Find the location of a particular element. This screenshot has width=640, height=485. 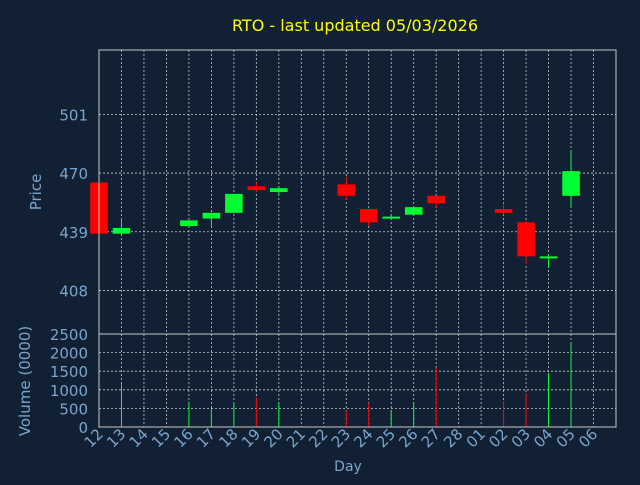

volume-y-tick: 2000 is located at coordinates (69, 354).